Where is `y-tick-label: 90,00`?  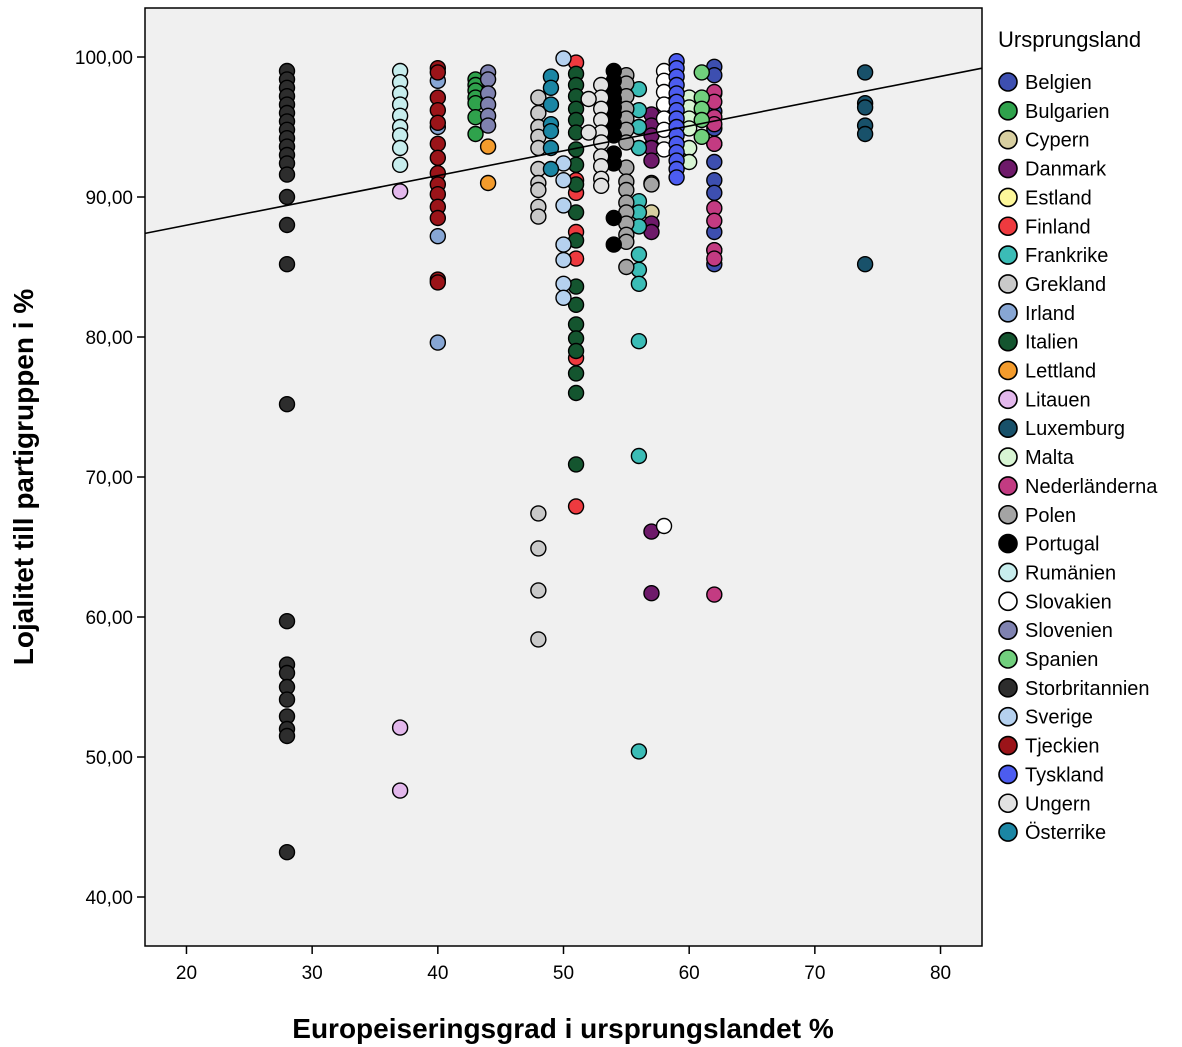
y-tick-label: 90,00 is located at coordinates (109, 198).